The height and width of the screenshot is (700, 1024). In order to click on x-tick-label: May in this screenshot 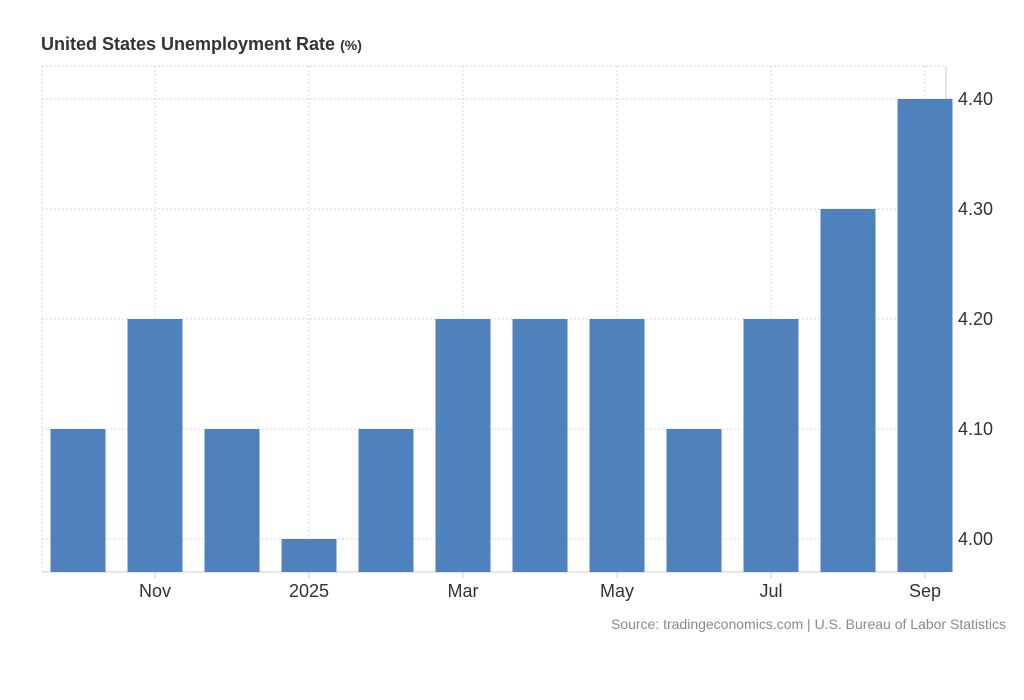, I will do `click(617, 591)`.